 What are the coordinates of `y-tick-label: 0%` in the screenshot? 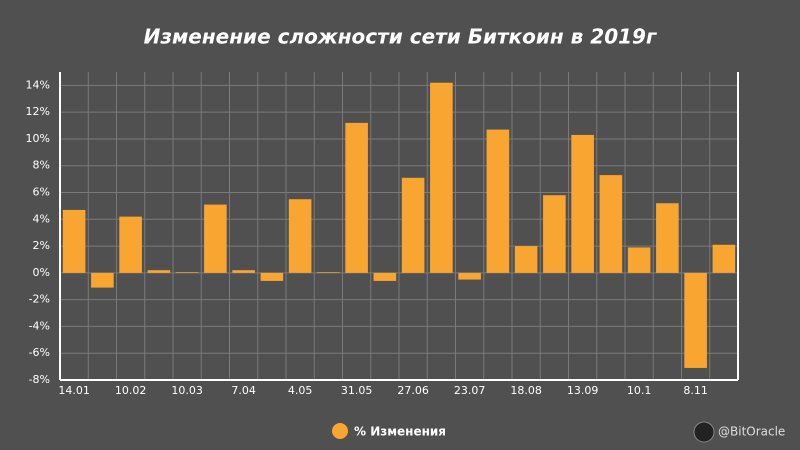 It's located at (41, 272).